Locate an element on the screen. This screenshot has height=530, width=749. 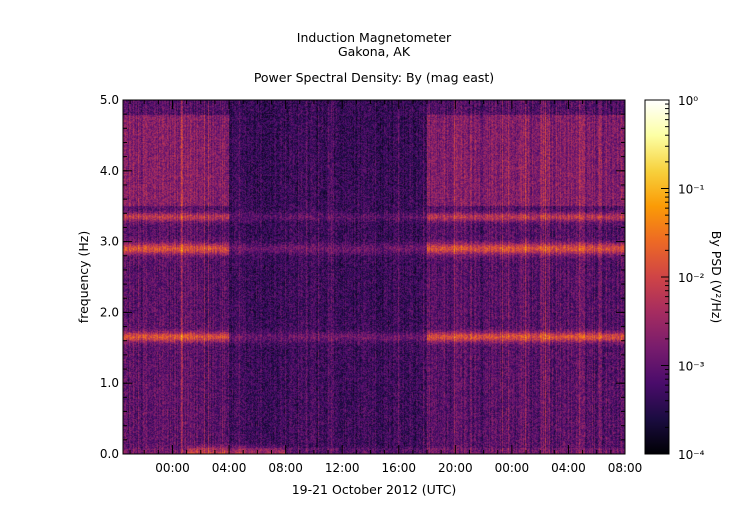
figure-location: Gakona, AK is located at coordinates (374, 51).